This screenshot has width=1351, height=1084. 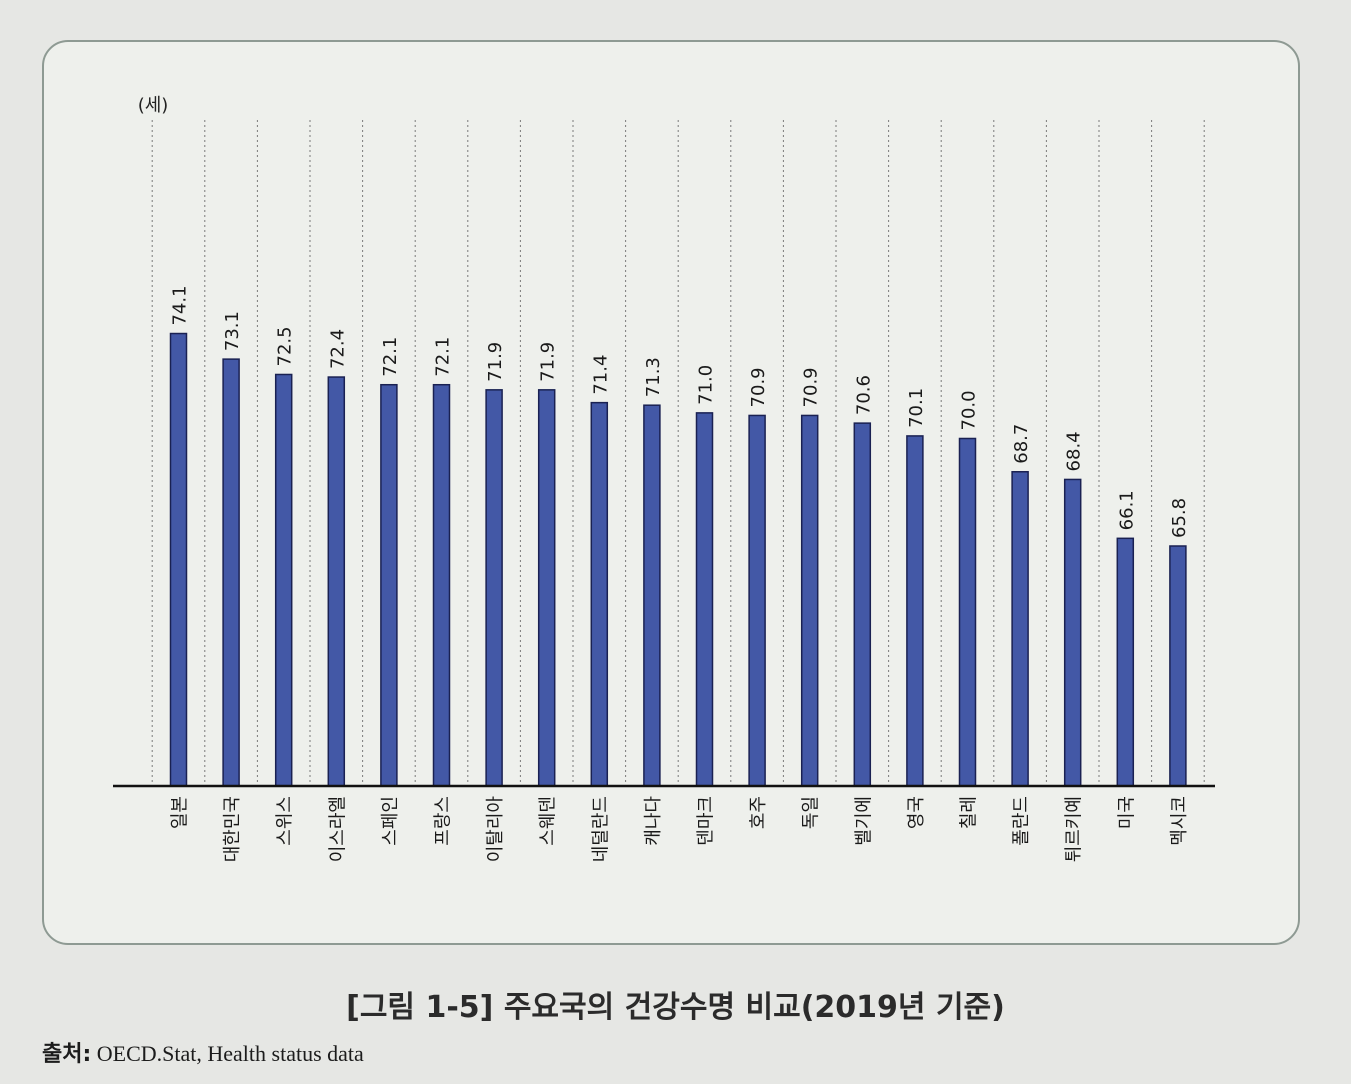 I want to click on value-label: 65.8, so click(x=1179, y=518).